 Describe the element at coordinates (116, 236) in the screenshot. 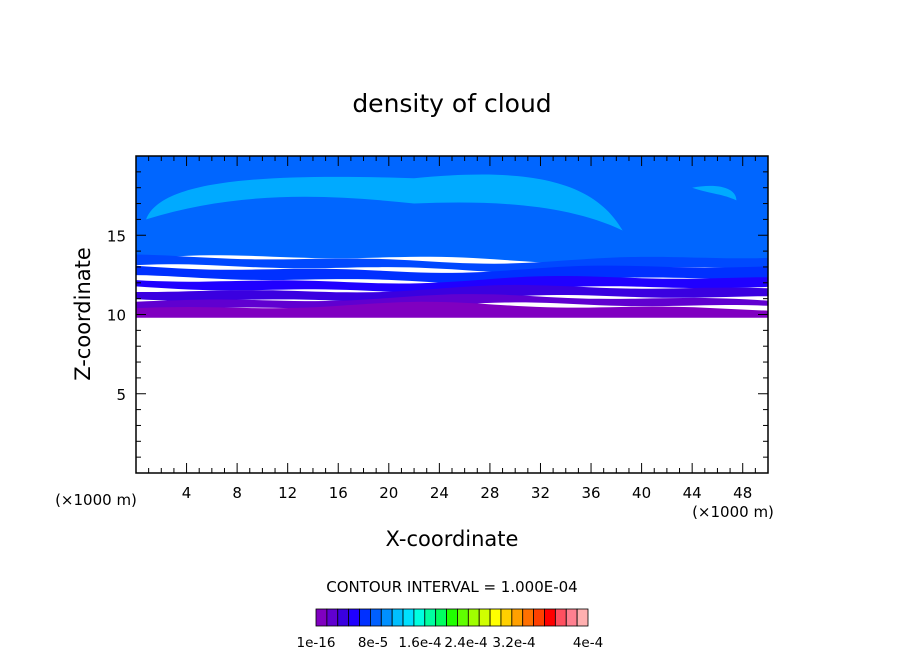

I see `y-tick-label: 15` at that location.